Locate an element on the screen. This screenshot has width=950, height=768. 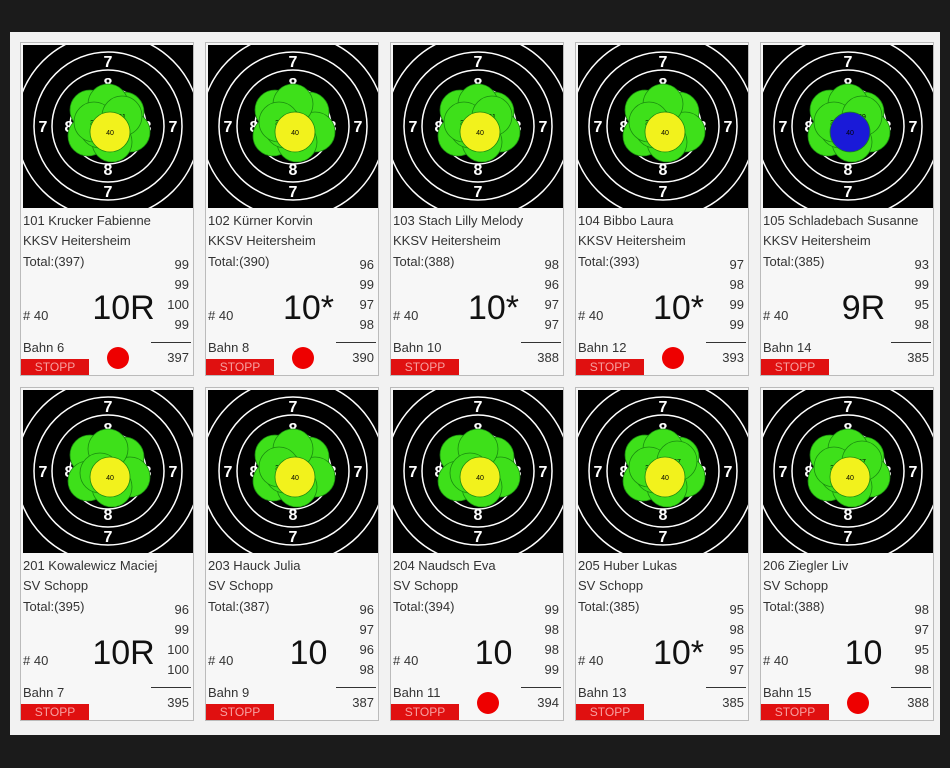
total: Total:(393) is located at coordinates (609, 261).